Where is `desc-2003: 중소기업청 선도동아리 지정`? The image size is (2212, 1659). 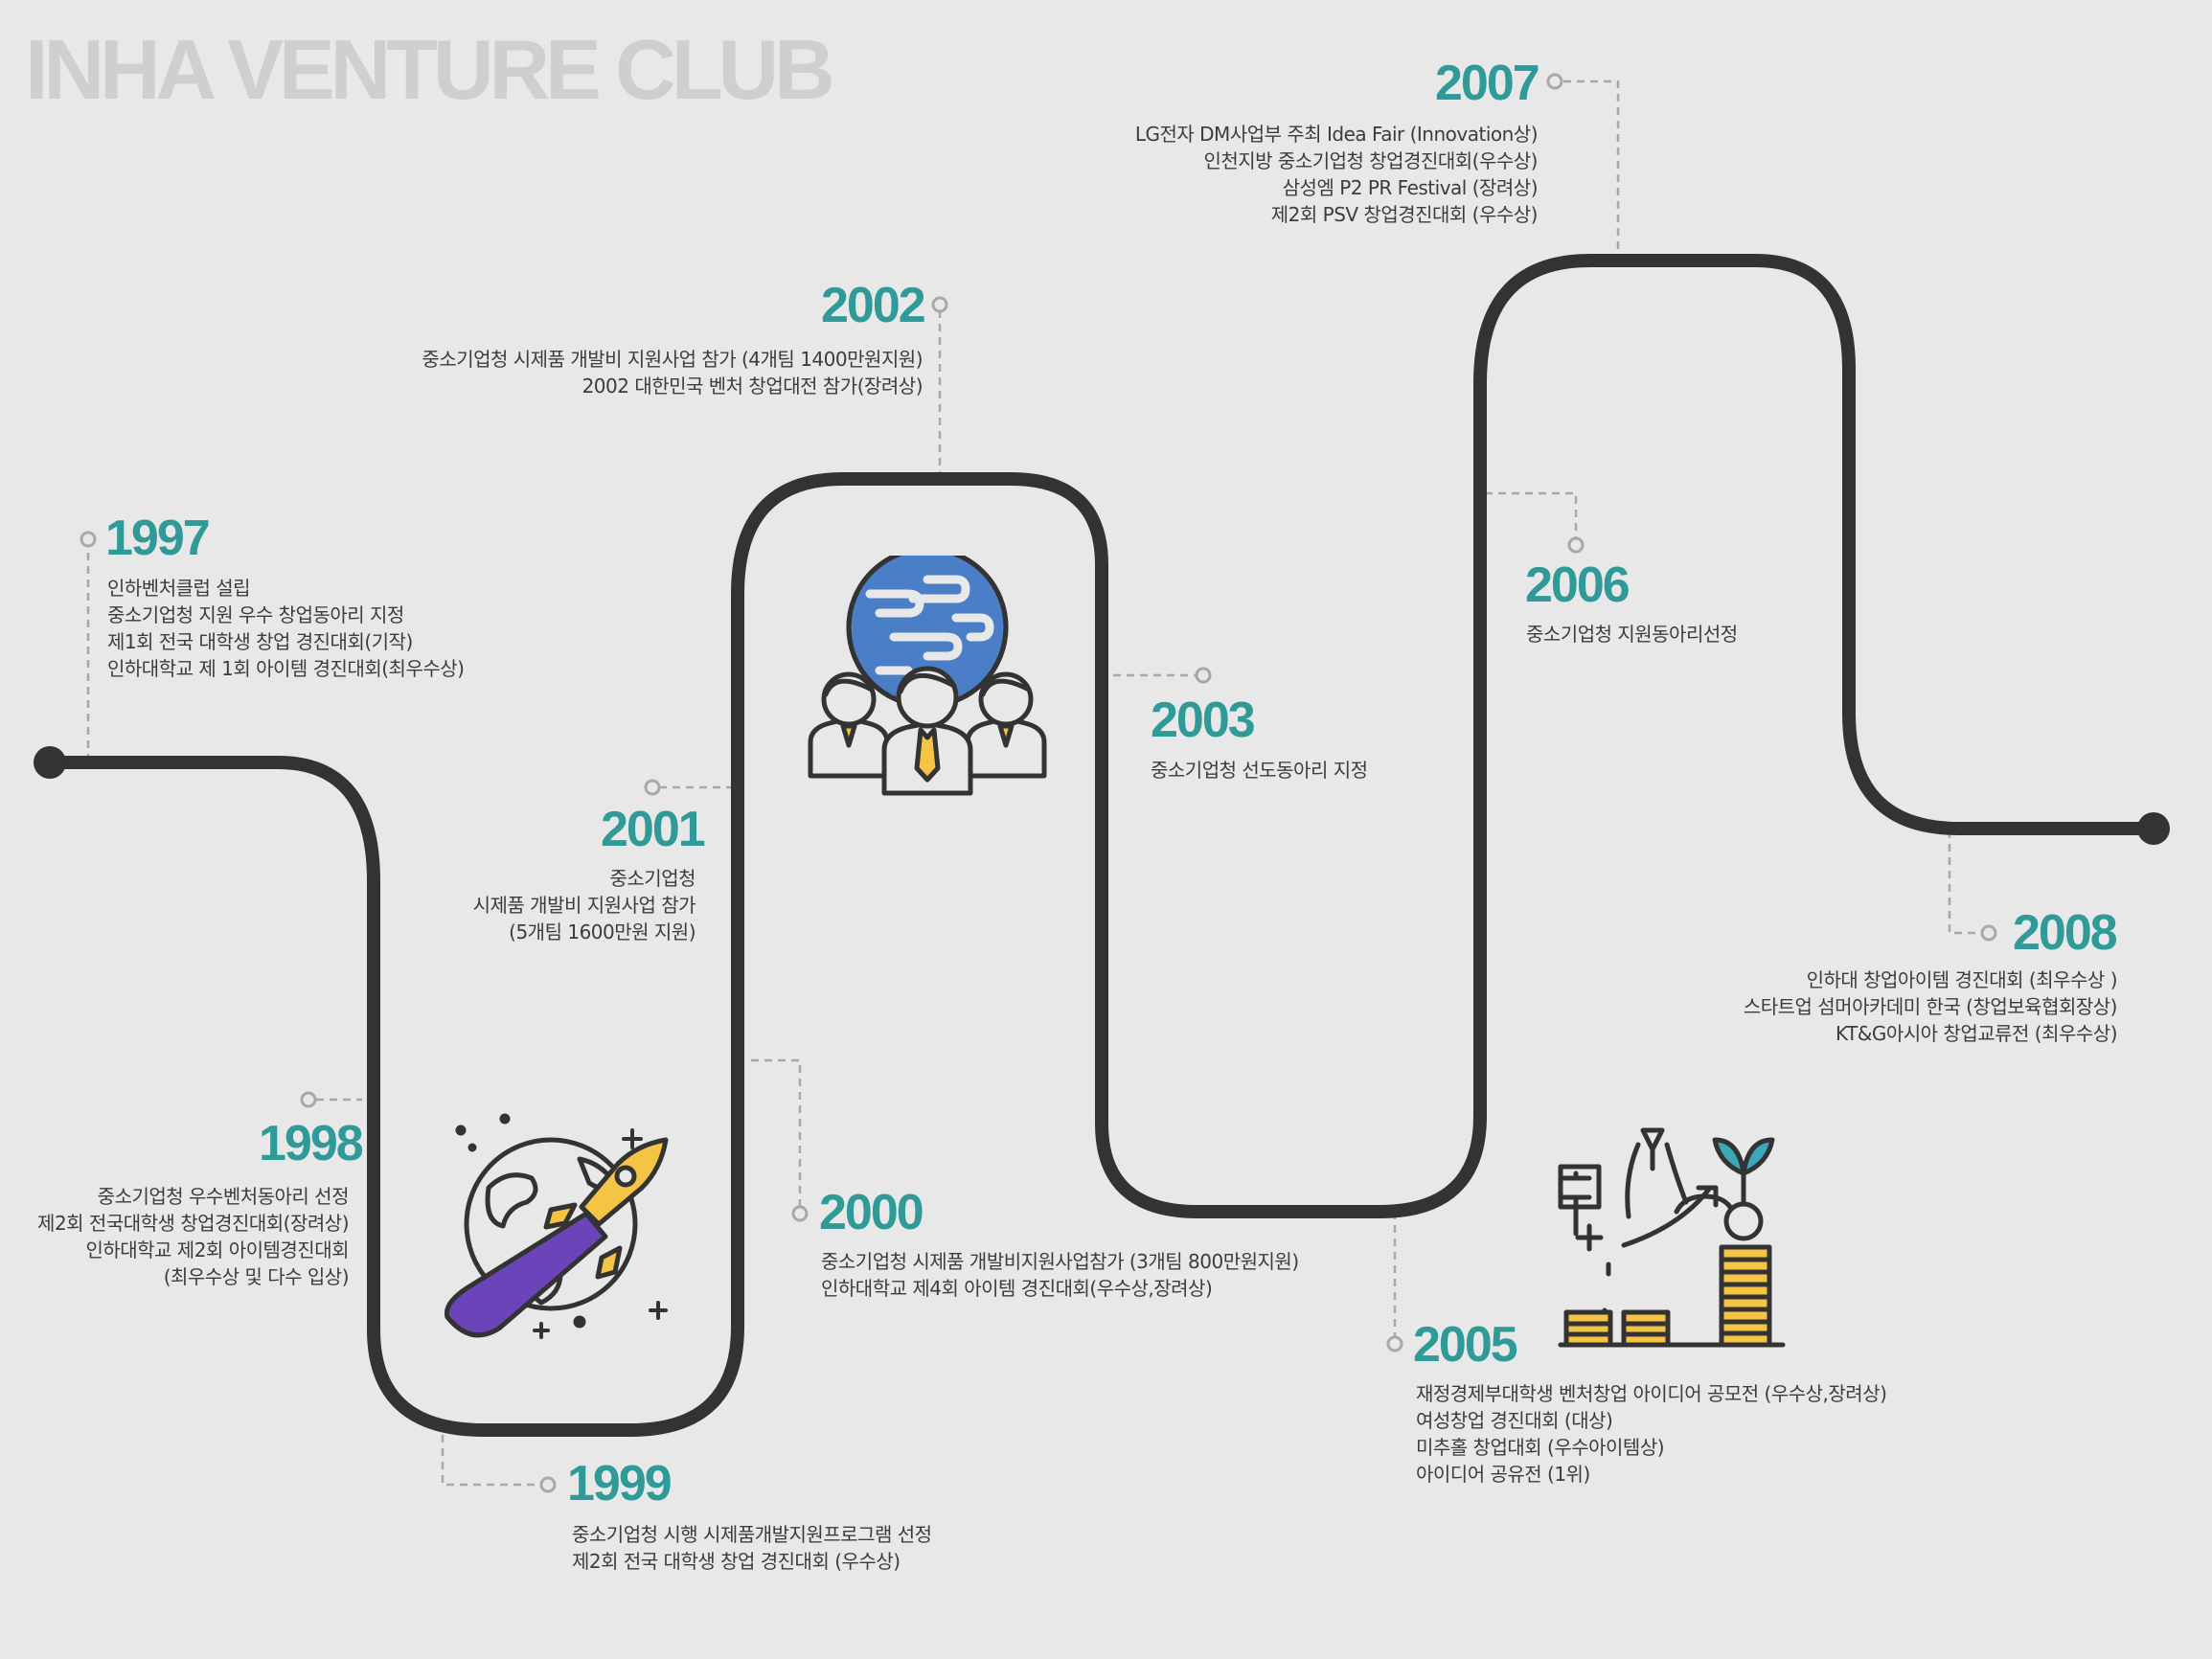
desc-2003: 중소기업청 선도동아리 지정 is located at coordinates (1259, 770).